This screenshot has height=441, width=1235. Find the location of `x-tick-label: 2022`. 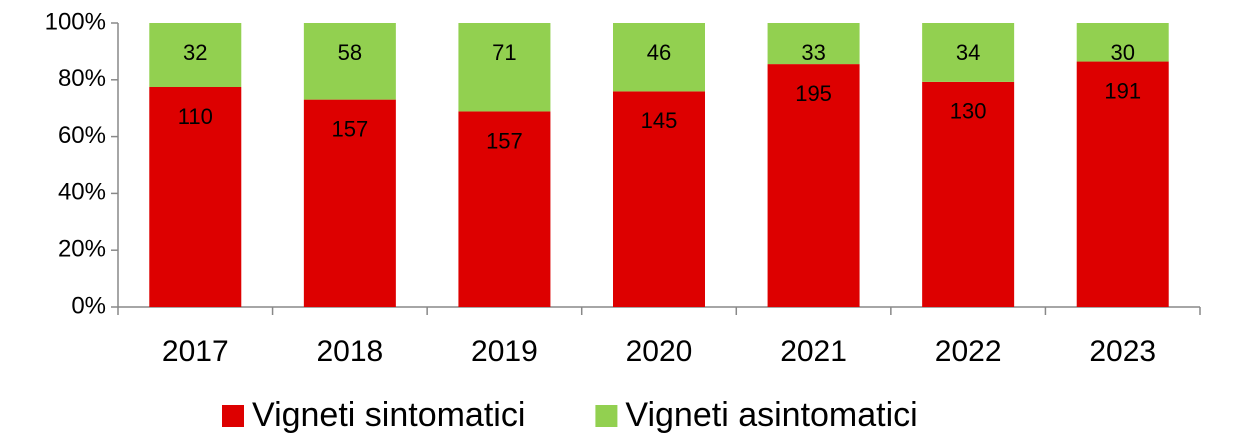

x-tick-label: 2022 is located at coordinates (968, 351).